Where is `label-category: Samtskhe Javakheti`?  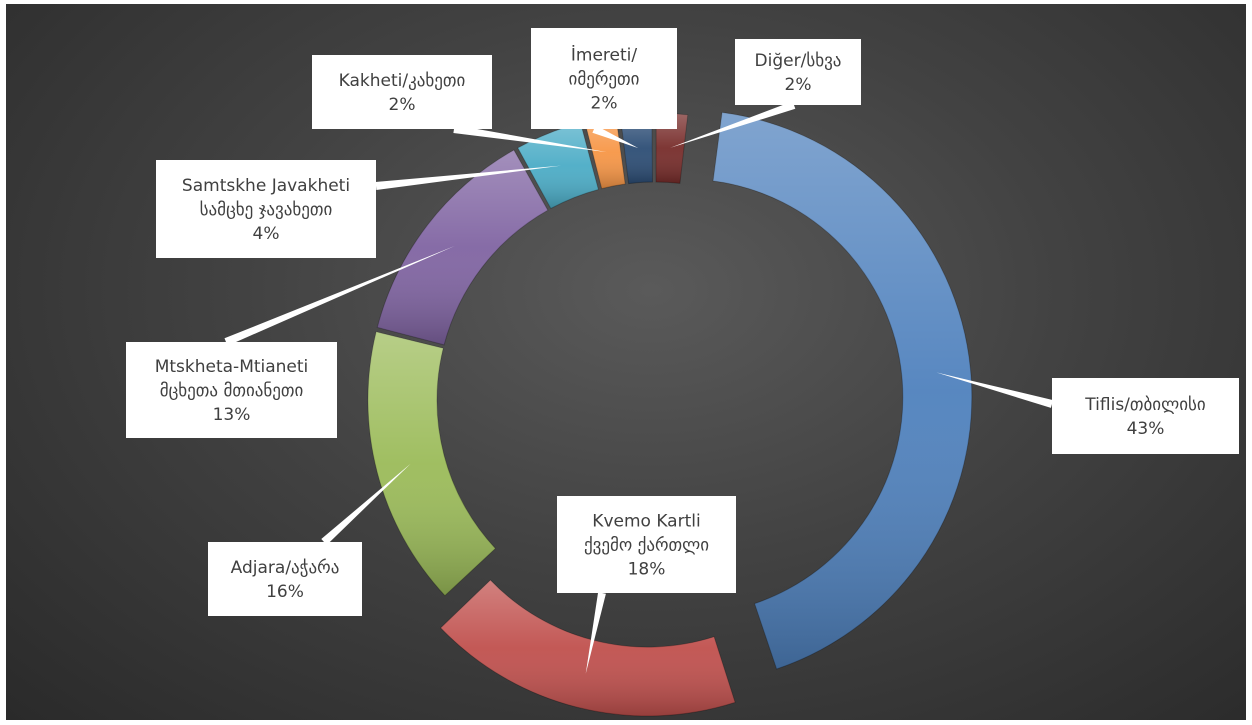
label-category: Samtskhe Javakheti is located at coordinates (266, 186).